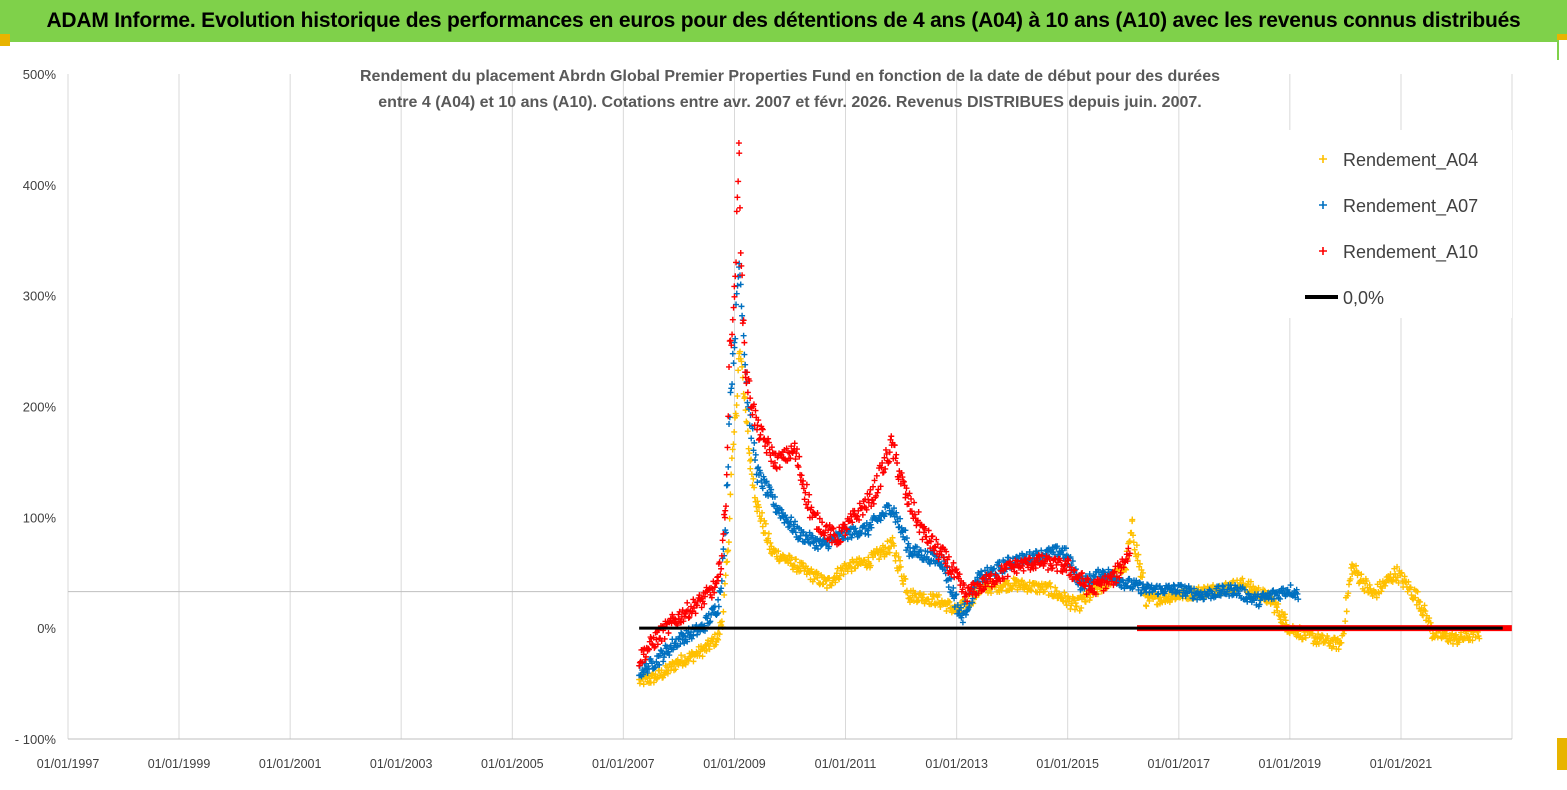 This screenshot has height=790, width=1567. Describe the element at coordinates (1410, 160) in the screenshot. I see `legend-label: Rendement_A04` at that location.